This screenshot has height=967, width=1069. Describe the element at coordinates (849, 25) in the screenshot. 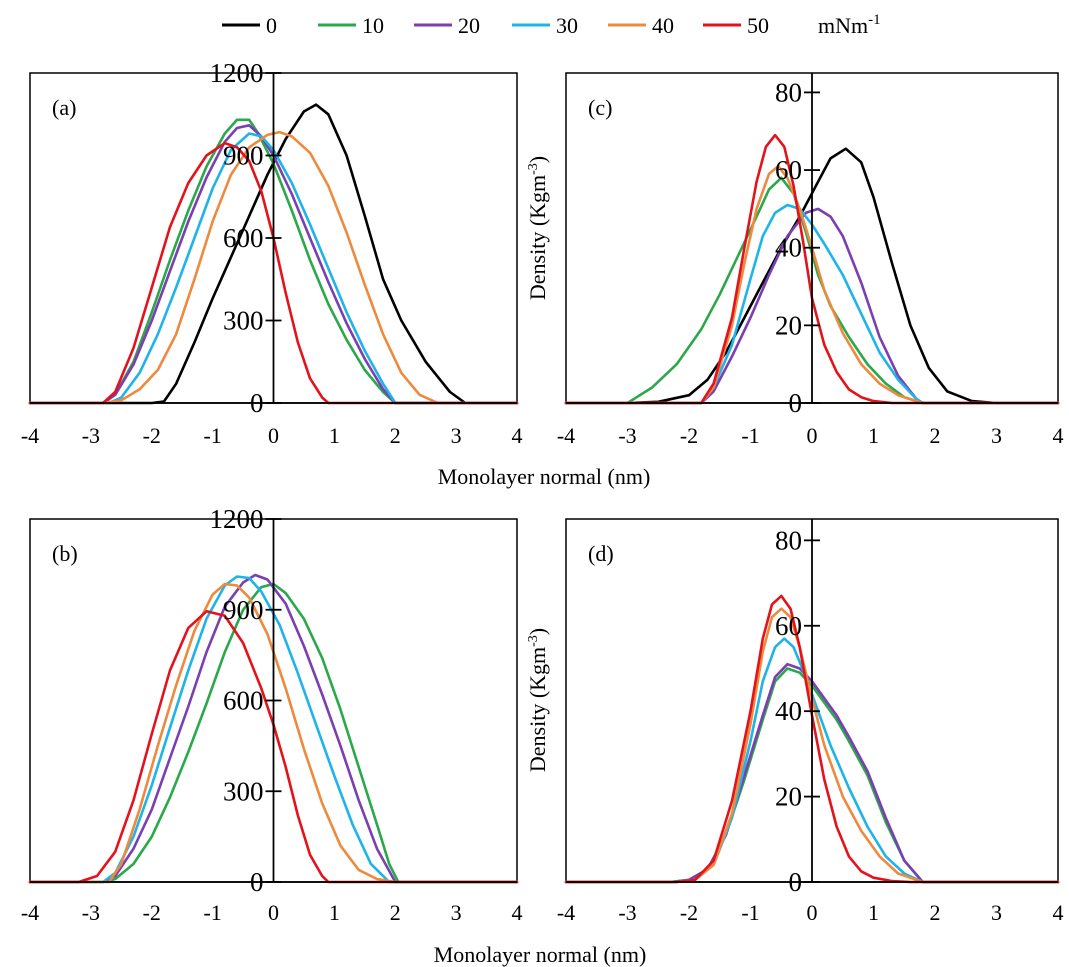

I see `legend-unit: mNm-1` at that location.